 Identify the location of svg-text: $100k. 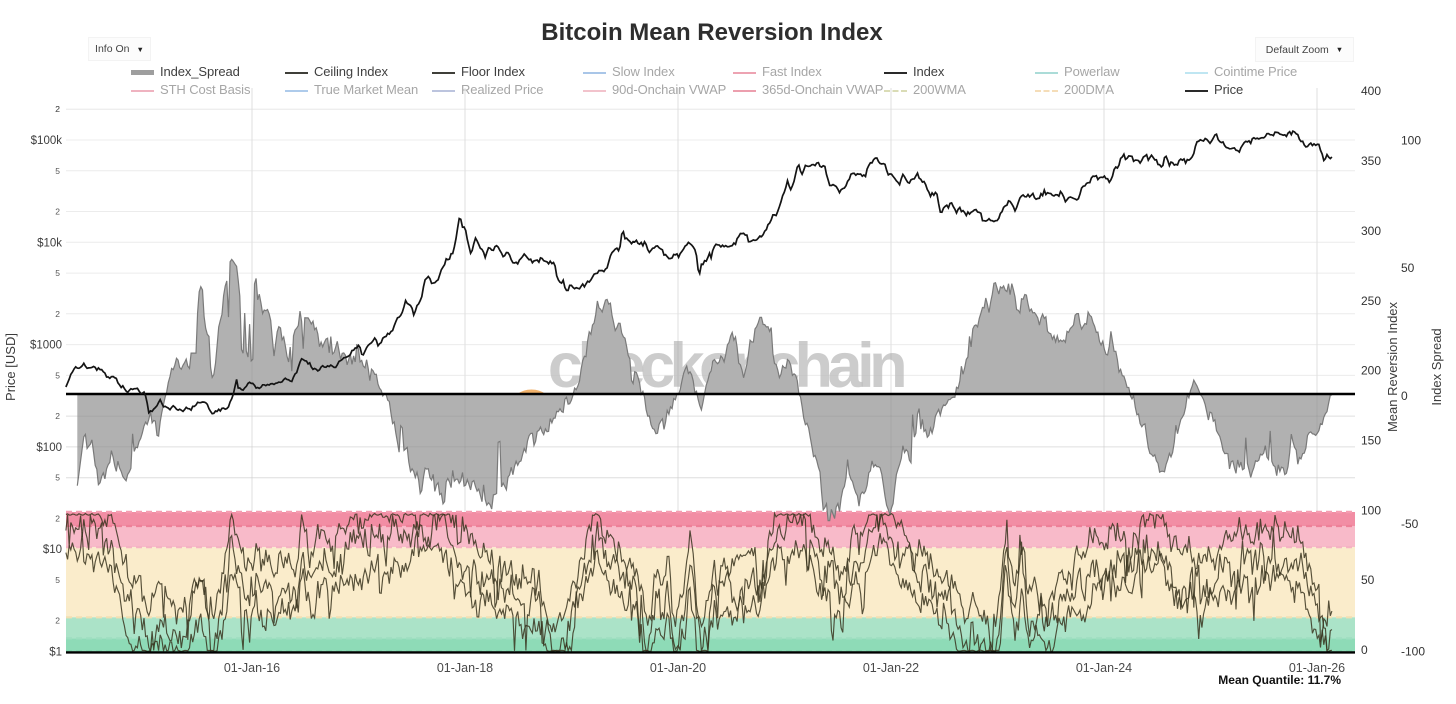
(47, 141).